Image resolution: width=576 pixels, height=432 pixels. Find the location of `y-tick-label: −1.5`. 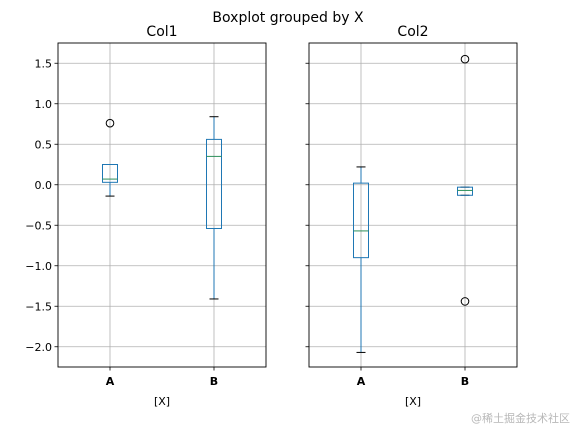

y-tick-label: −1.5 is located at coordinates (38, 306).